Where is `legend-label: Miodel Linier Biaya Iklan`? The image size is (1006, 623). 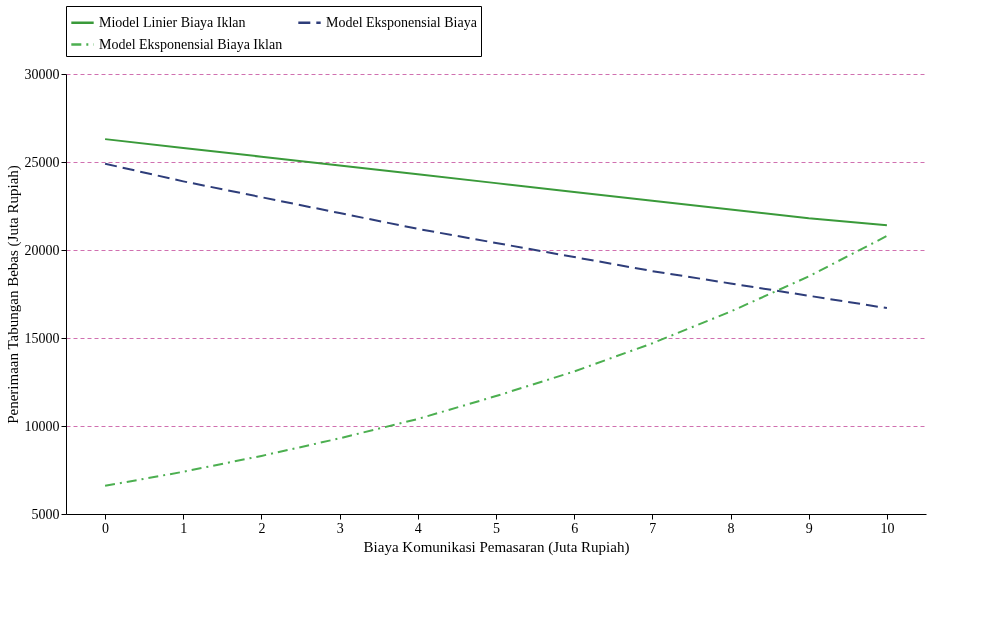
legend-label: Miodel Linier Biaya Iklan is located at coordinates (172, 22).